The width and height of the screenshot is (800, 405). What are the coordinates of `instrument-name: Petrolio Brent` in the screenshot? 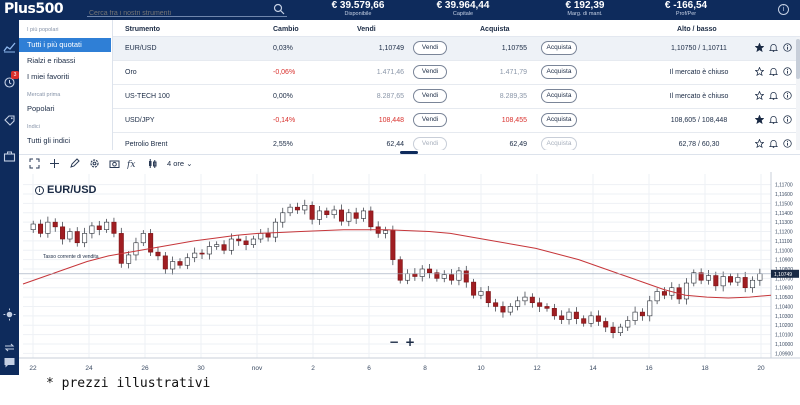 It's located at (146, 144).